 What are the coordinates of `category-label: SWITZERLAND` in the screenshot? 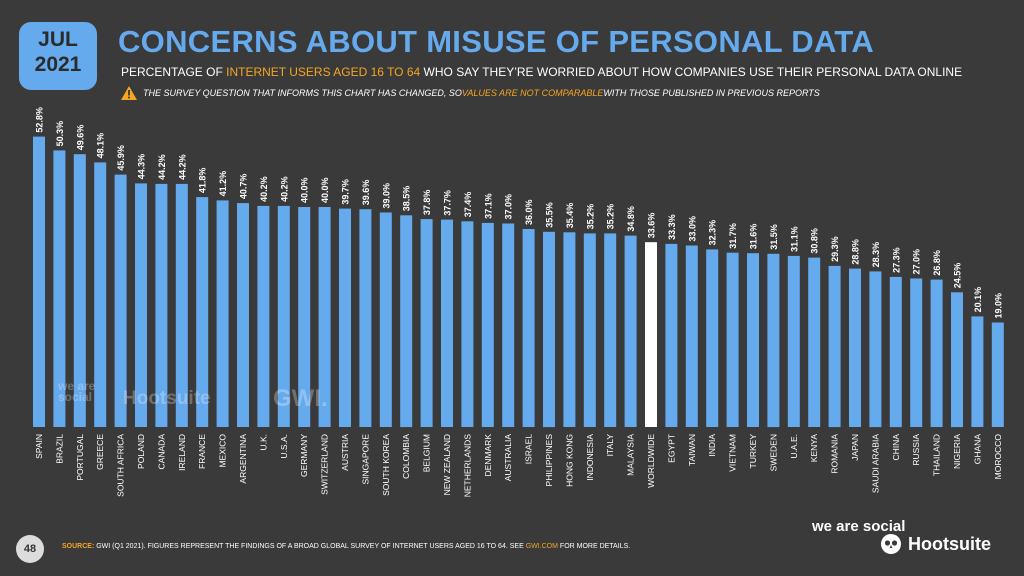 It's located at (325, 464).